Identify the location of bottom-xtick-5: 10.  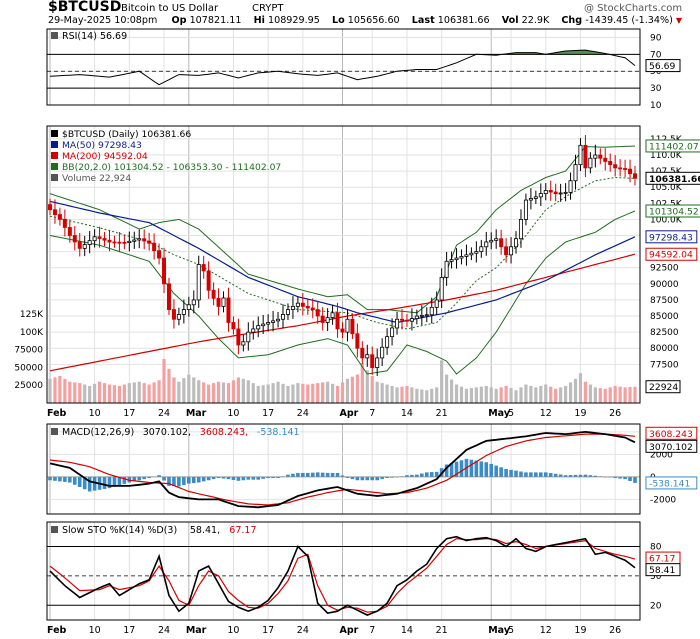
(233, 630).